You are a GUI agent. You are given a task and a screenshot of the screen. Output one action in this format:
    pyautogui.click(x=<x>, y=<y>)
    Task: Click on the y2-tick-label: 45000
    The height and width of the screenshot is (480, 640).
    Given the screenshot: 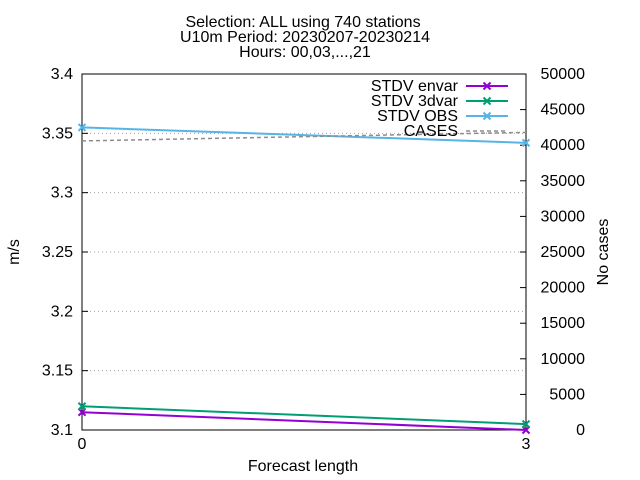 What is the action you would take?
    pyautogui.click(x=563, y=110)
    